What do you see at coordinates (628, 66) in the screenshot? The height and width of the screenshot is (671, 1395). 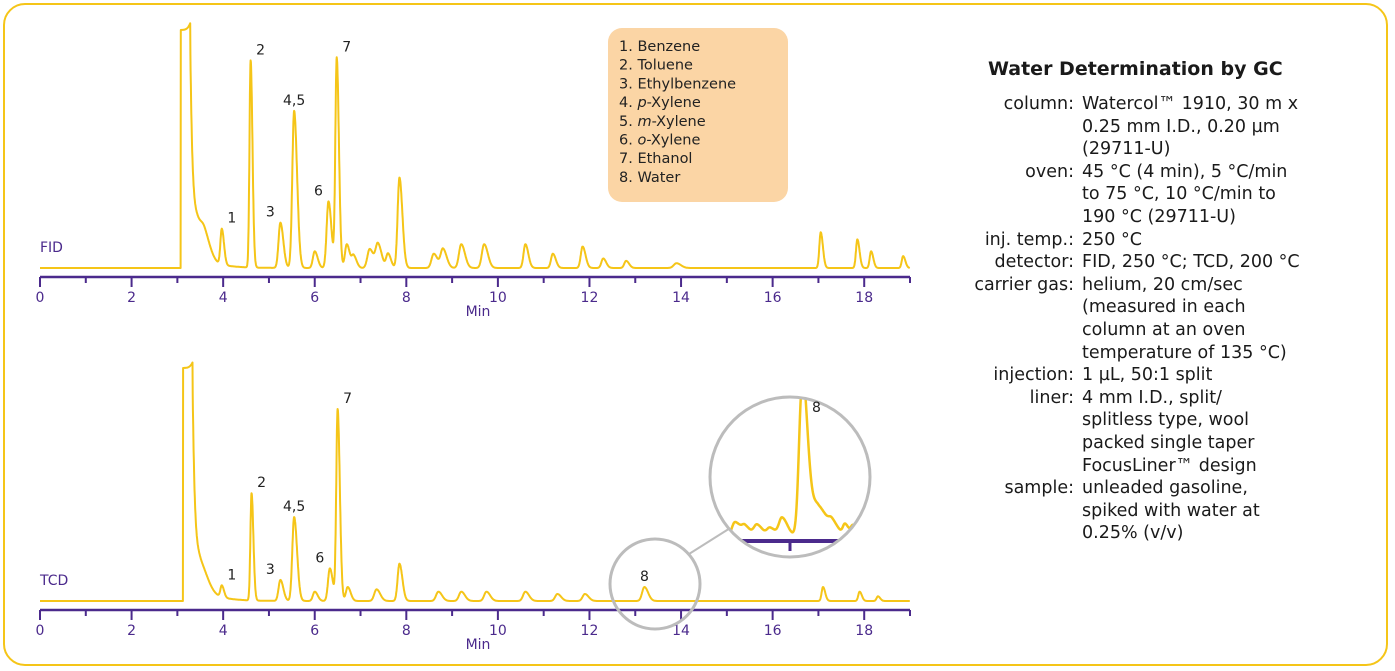 I see `legend-number: 2.` at bounding box center [628, 66].